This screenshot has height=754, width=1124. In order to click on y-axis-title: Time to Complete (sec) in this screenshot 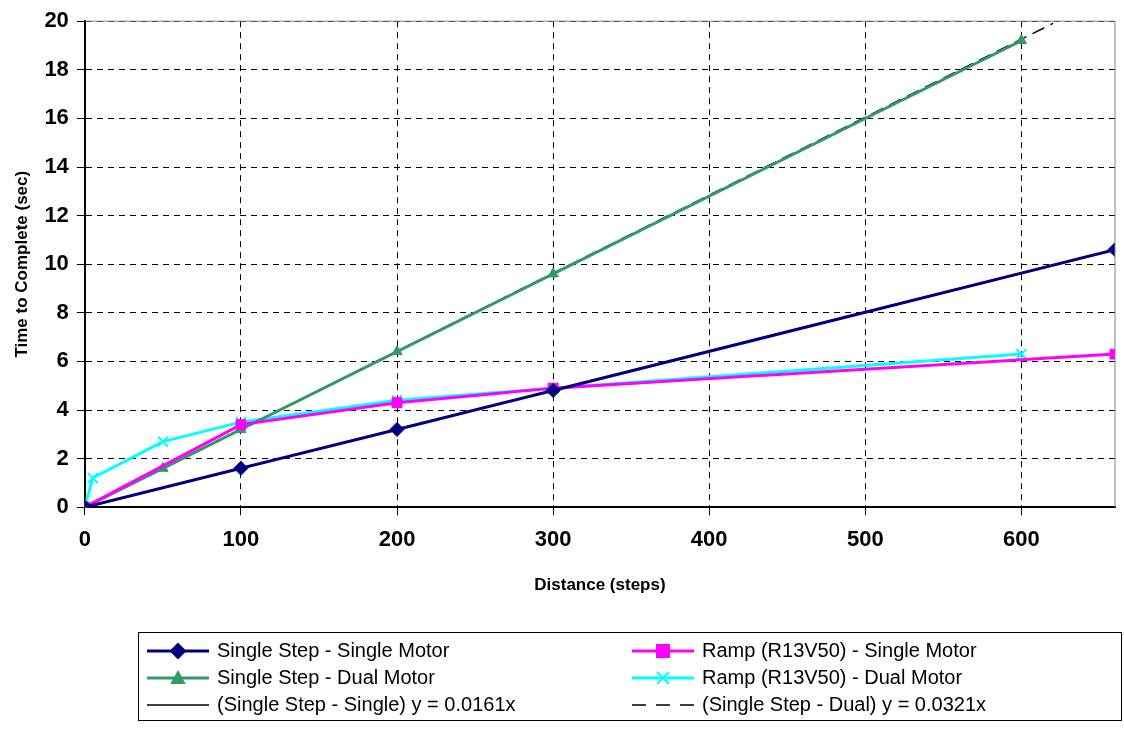, I will do `click(21, 264)`.